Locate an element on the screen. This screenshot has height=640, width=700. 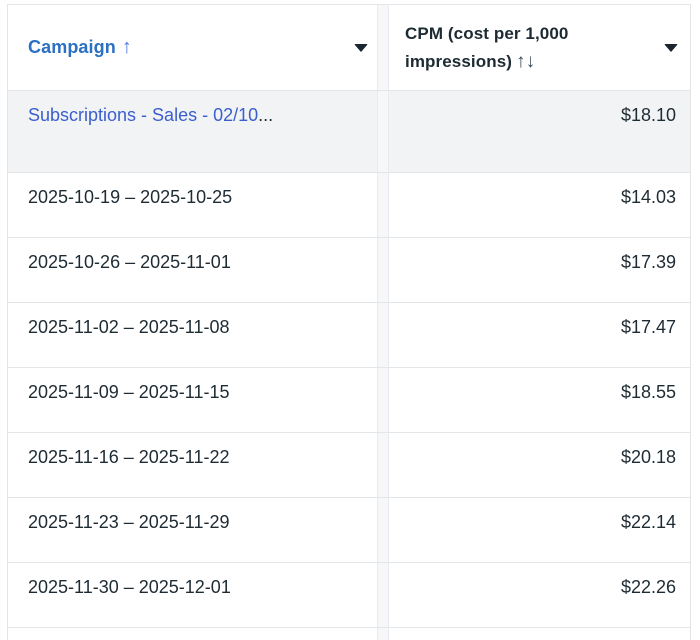
table-row: 2025-11-30 – 2025-12-01 $22.26 is located at coordinates (349, 595).